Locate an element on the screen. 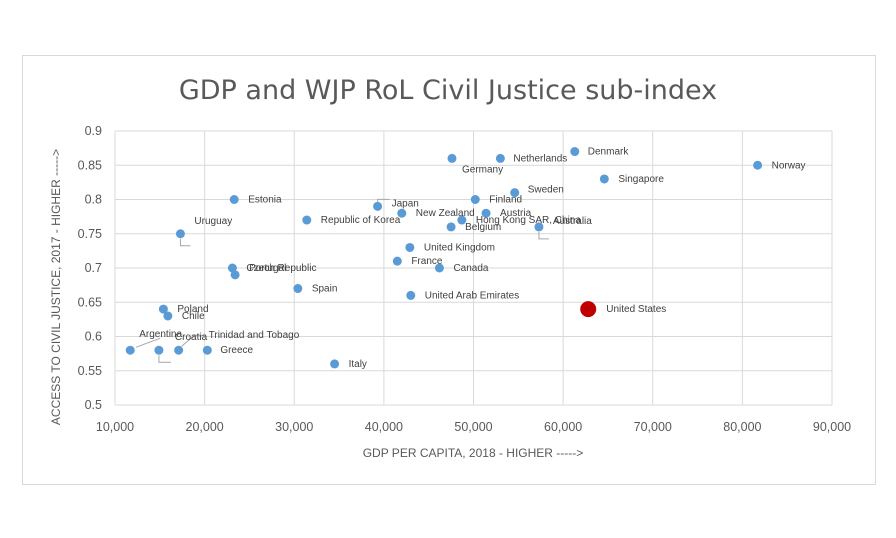  point-label-chile: Chile is located at coordinates (193, 316).